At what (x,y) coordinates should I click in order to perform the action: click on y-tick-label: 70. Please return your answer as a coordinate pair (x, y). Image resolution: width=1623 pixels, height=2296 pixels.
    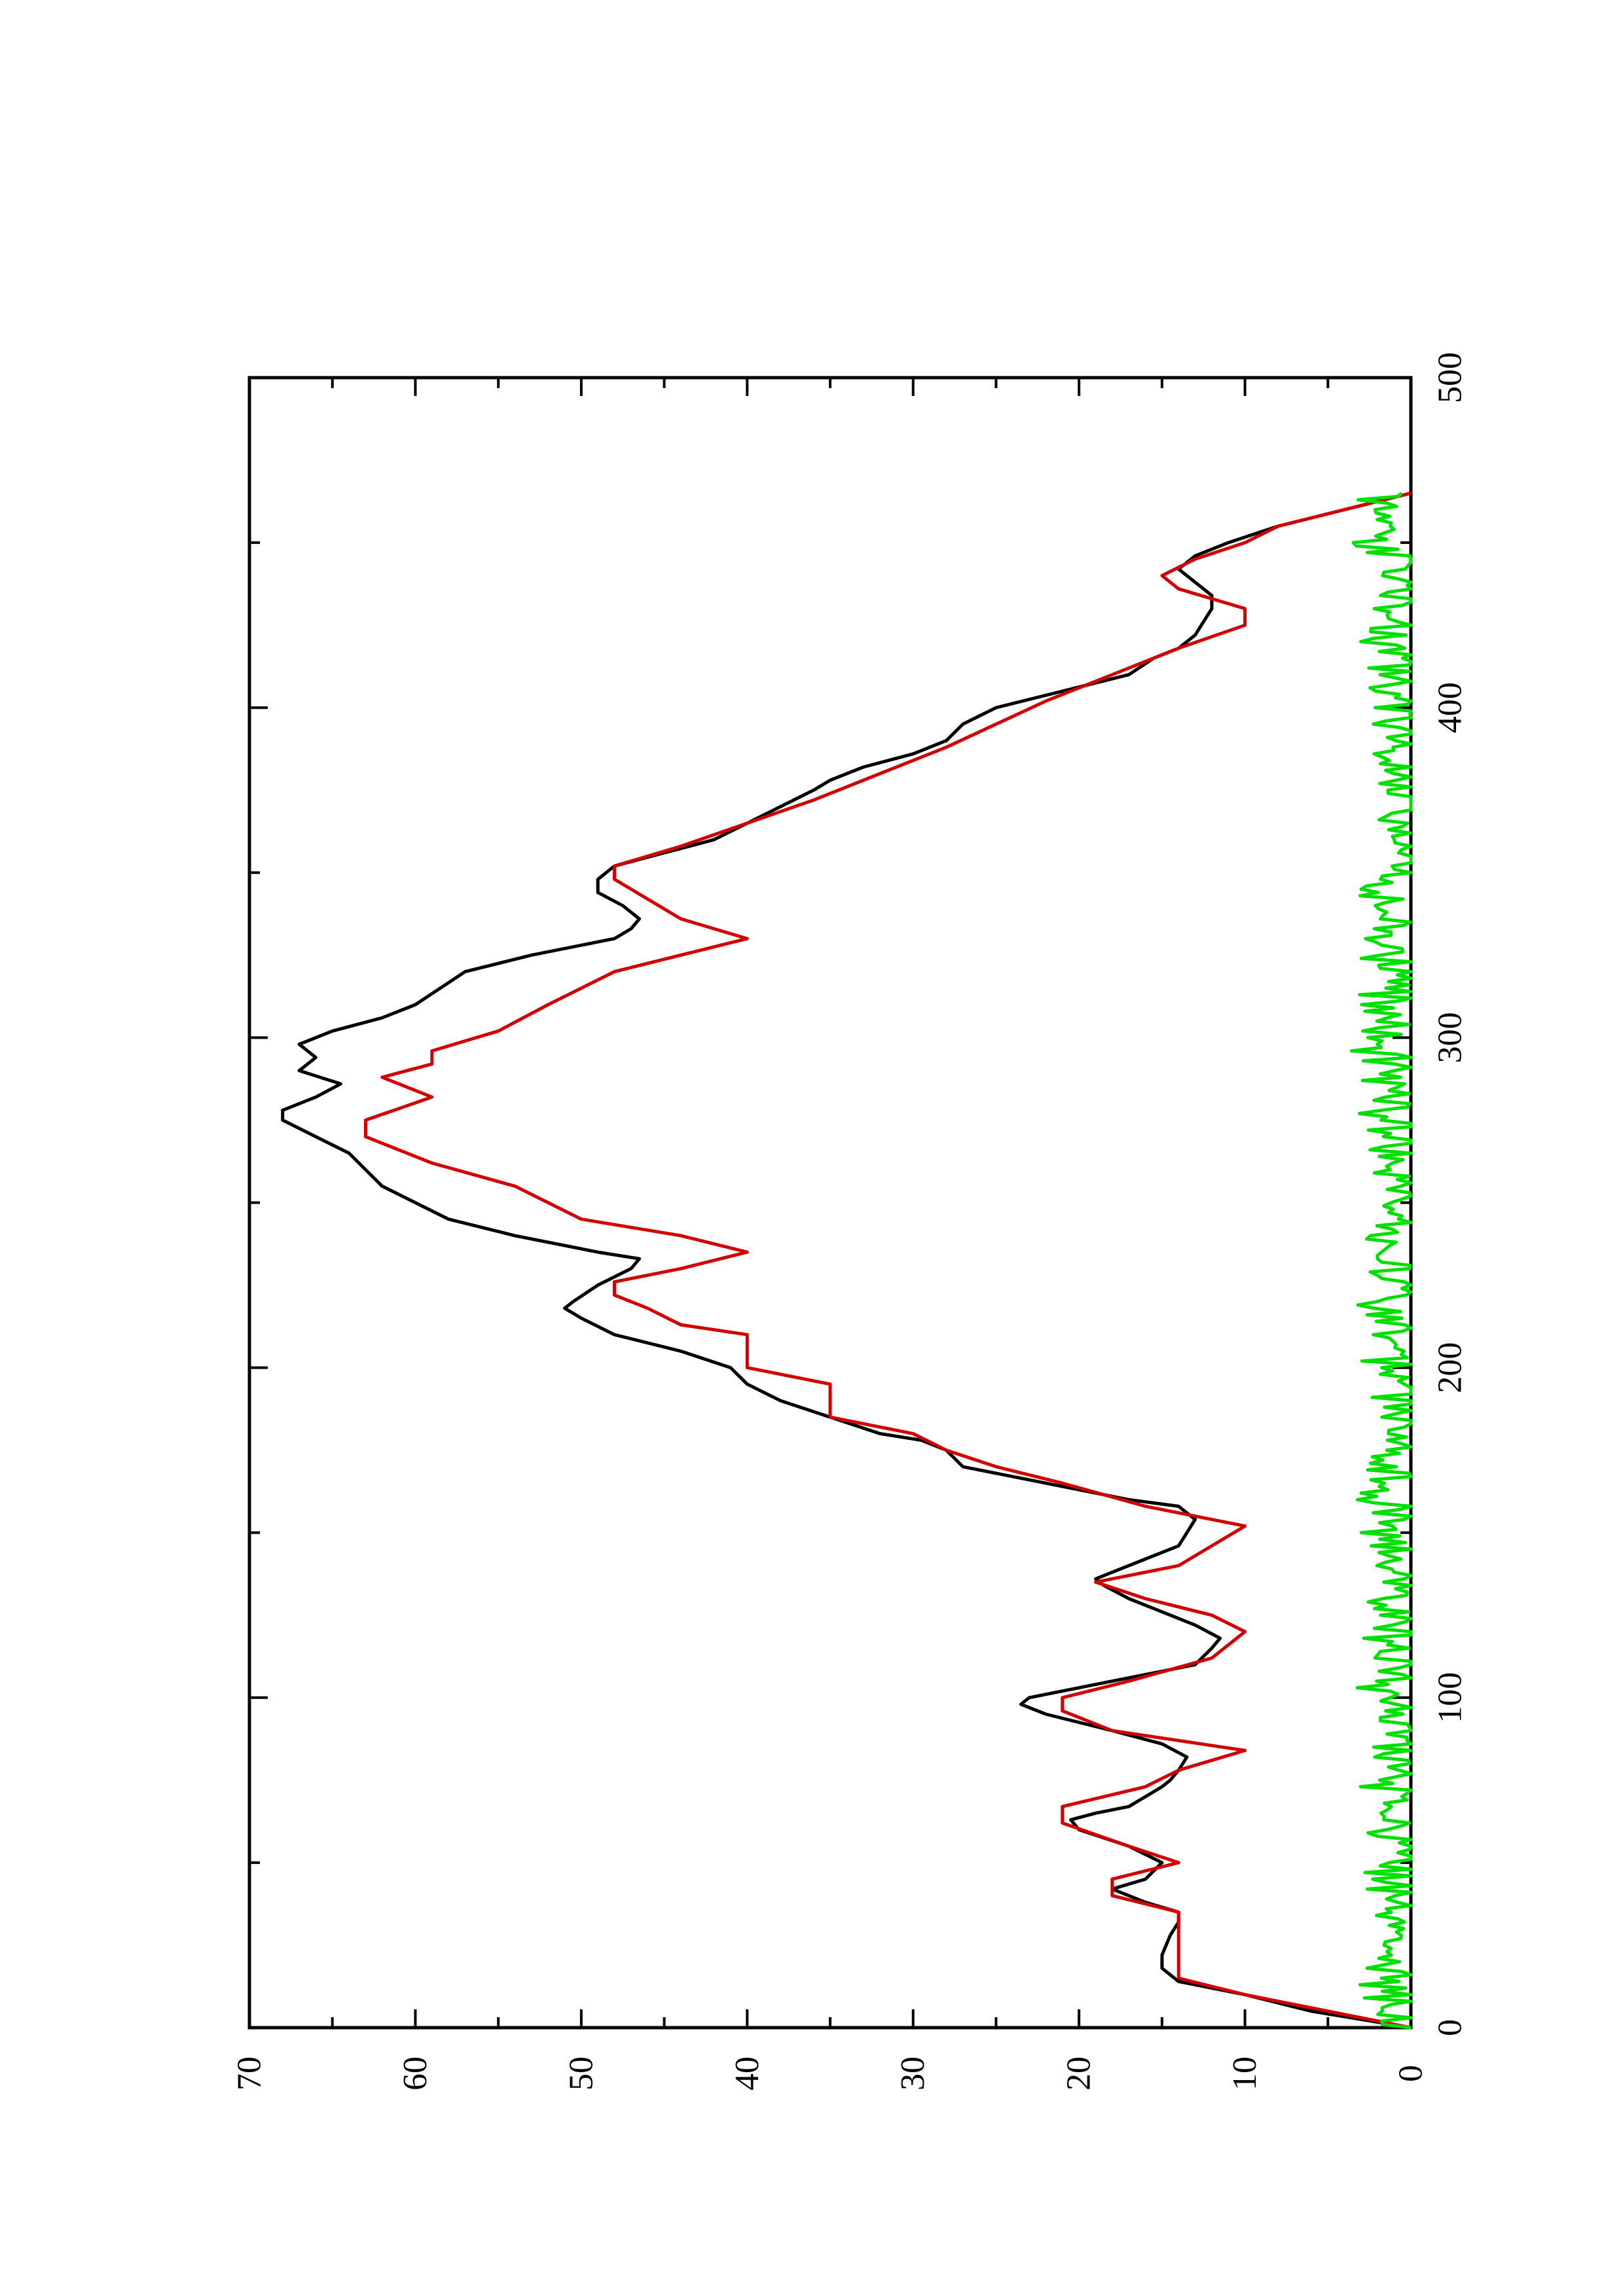
    Looking at the image, I should click on (249, 2073).